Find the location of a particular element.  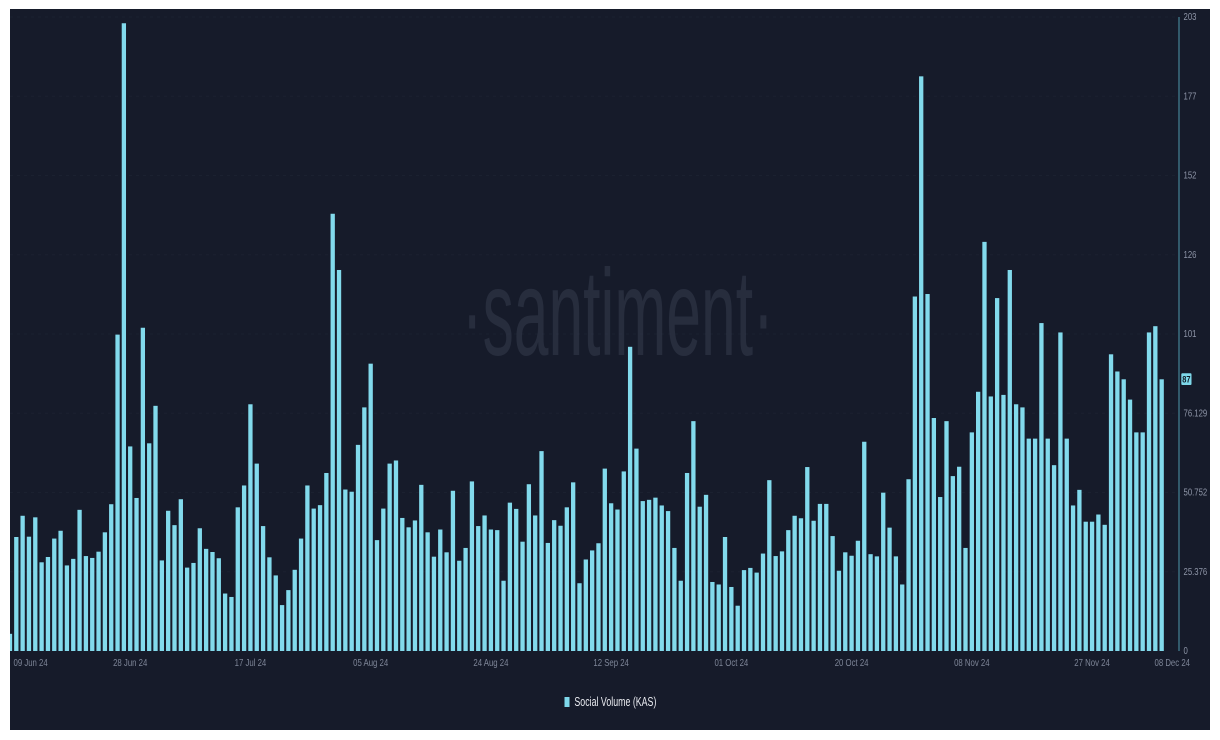

svg-text: 01 Oct 24 is located at coordinates (731, 662).